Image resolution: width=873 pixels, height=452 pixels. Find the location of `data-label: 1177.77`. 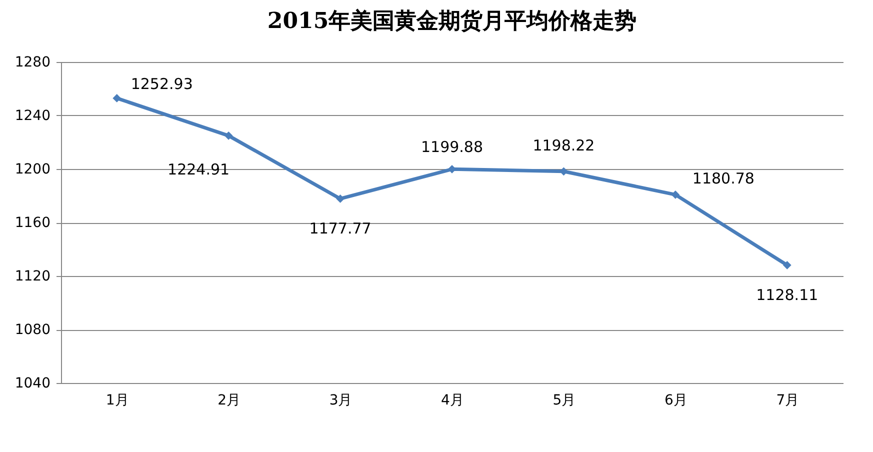

data-label: 1177.77 is located at coordinates (340, 229).